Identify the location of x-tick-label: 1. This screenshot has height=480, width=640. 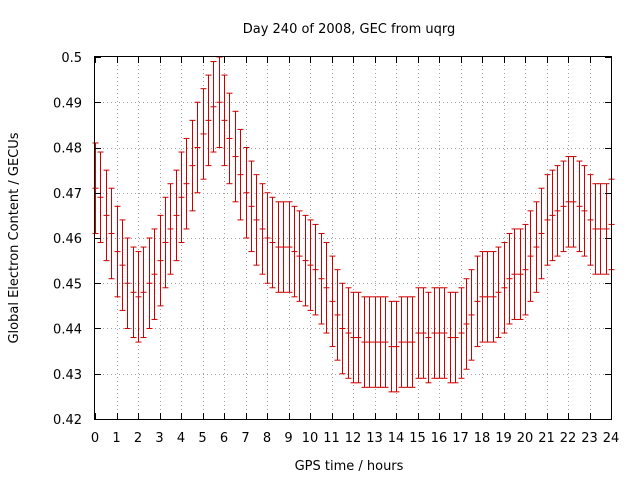
(116, 438).